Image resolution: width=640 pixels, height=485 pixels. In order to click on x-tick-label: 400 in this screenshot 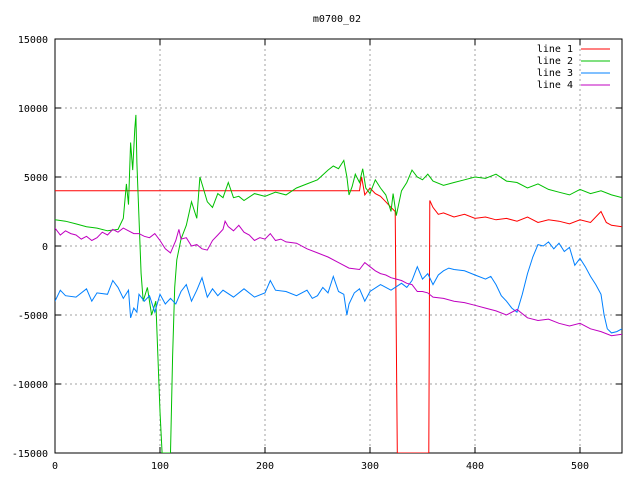, I will do `click(475, 466)`.